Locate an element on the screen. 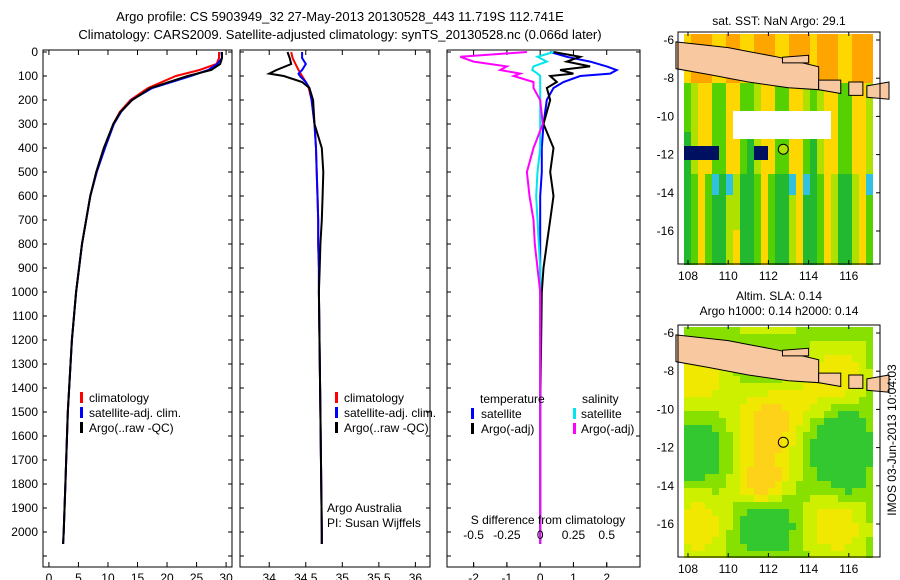 The height and width of the screenshot is (580, 900). y-tick-label: 1000 is located at coordinates (24, 292).